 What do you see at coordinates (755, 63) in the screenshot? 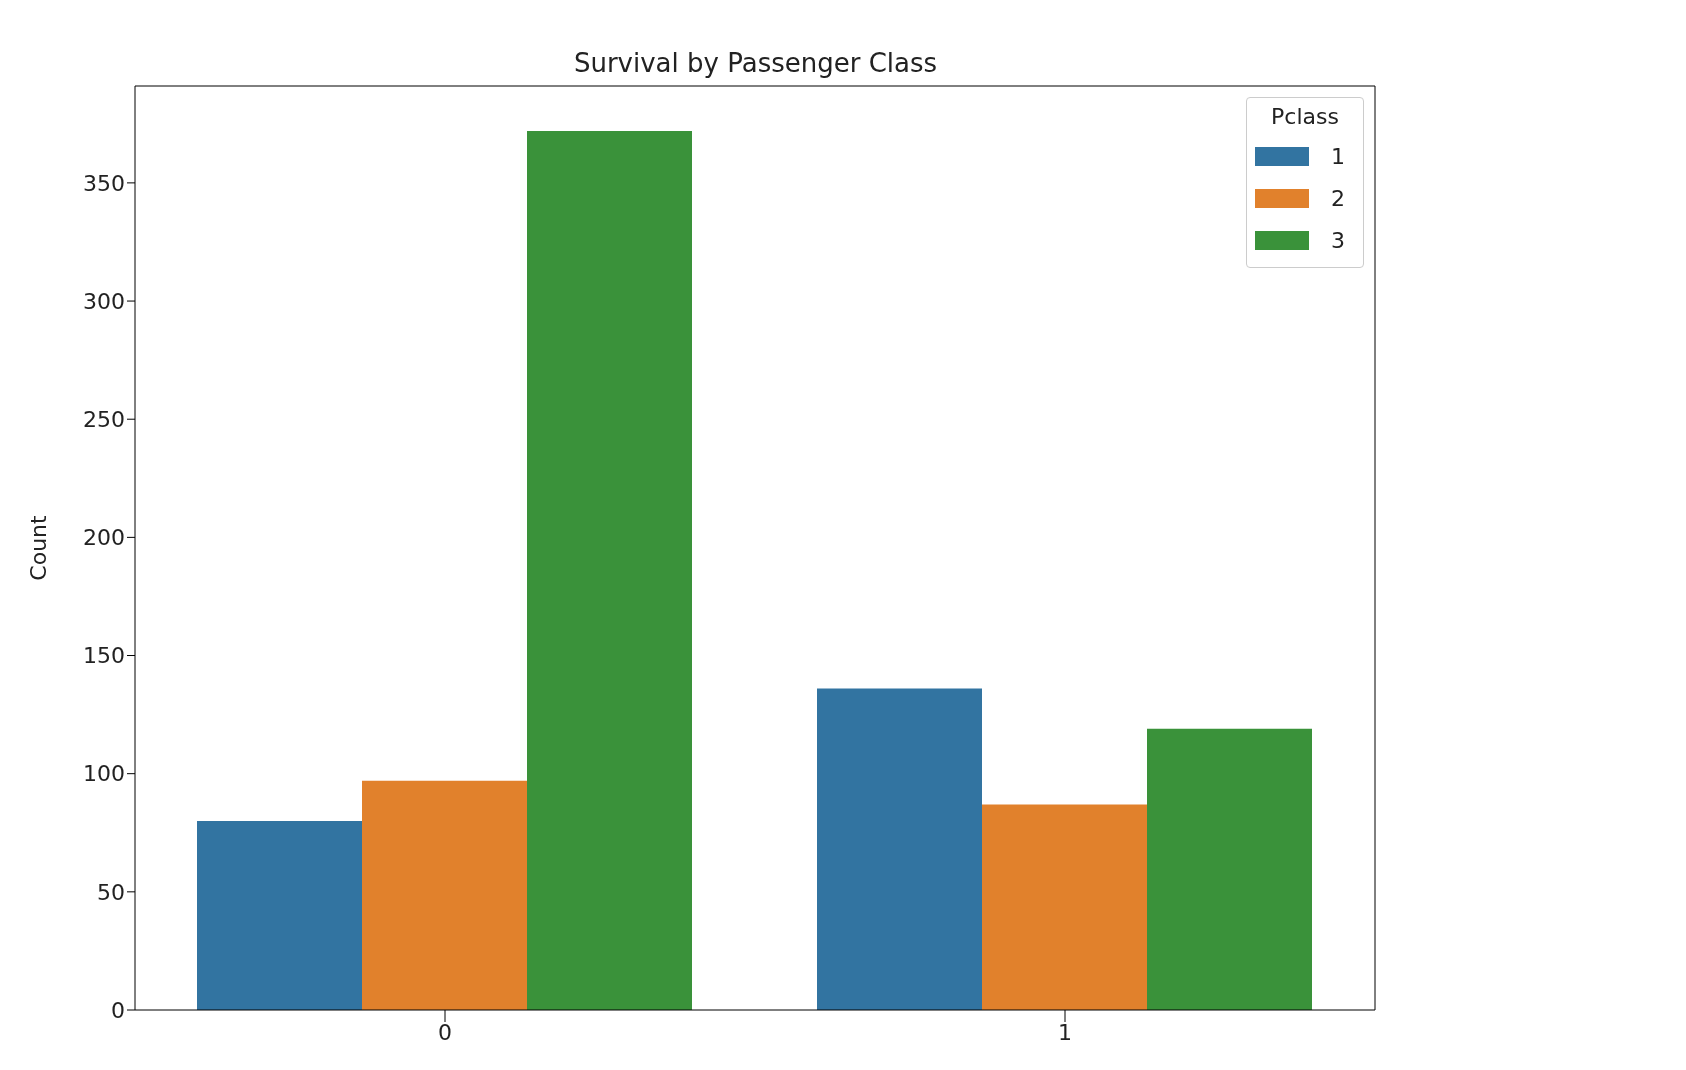
I see `chart-title: Survival by Passenger Class` at bounding box center [755, 63].